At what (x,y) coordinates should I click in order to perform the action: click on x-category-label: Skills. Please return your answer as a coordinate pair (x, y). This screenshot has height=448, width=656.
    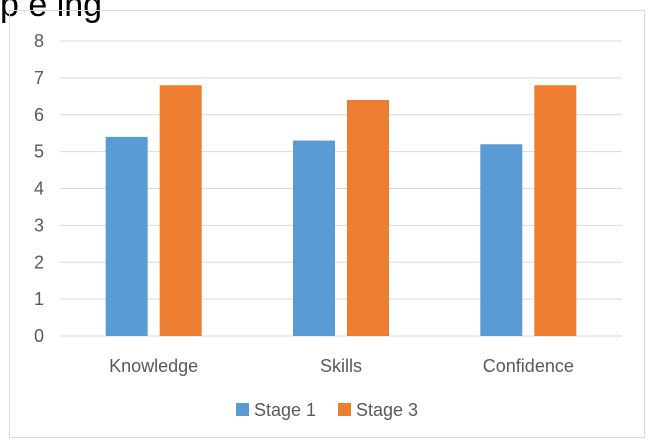
    Looking at the image, I should click on (341, 366).